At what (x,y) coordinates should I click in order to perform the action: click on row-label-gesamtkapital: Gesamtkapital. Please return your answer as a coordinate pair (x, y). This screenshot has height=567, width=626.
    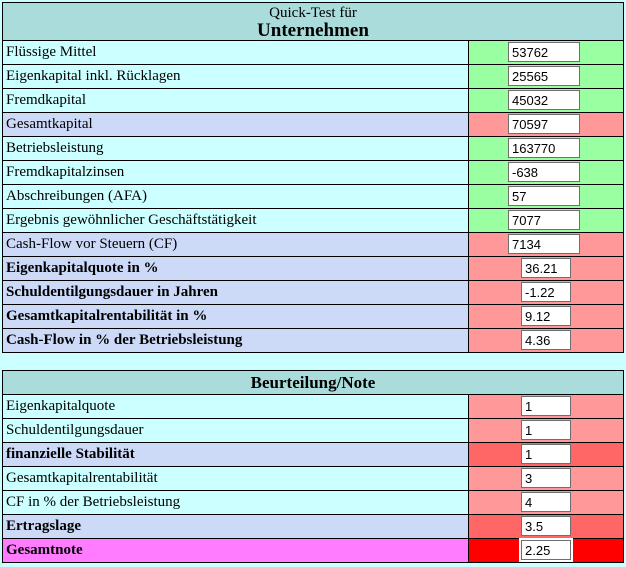
    Looking at the image, I should click on (236, 124).